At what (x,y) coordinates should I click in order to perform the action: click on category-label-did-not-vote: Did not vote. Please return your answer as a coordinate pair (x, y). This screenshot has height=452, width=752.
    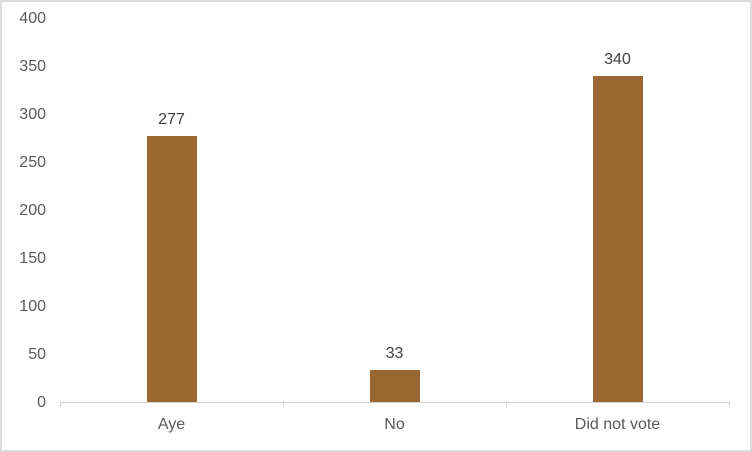
    Looking at the image, I should click on (617, 424).